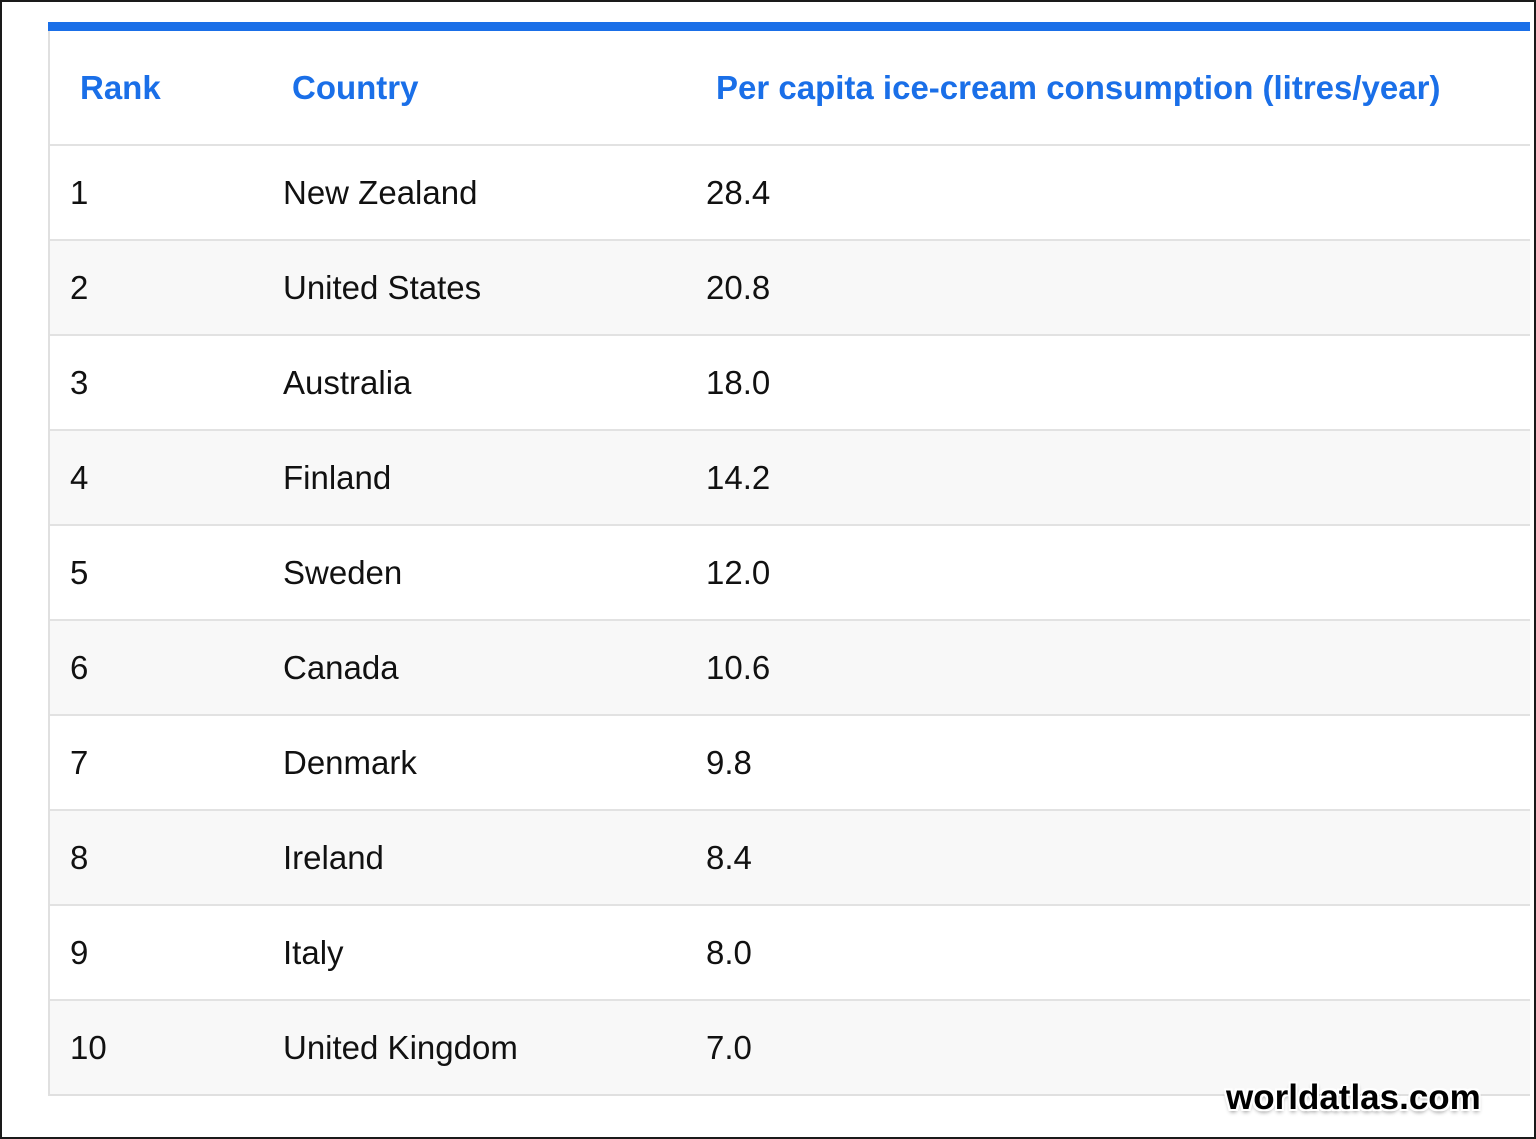  What do you see at coordinates (729, 1047) in the screenshot?
I see `consumption-cell: 7.0` at bounding box center [729, 1047].